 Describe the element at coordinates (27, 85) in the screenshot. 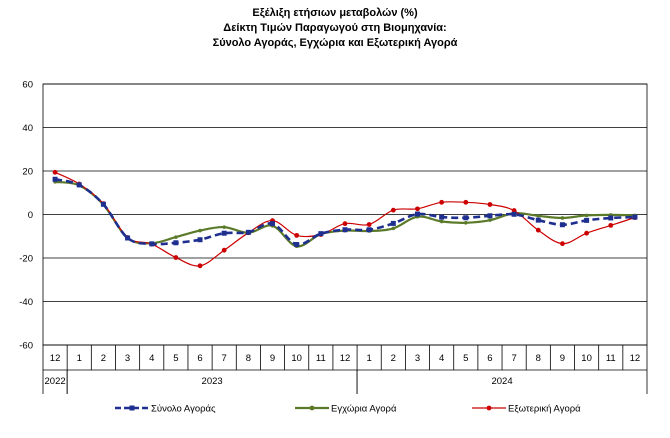

I see `y-tick-label: 60` at that location.